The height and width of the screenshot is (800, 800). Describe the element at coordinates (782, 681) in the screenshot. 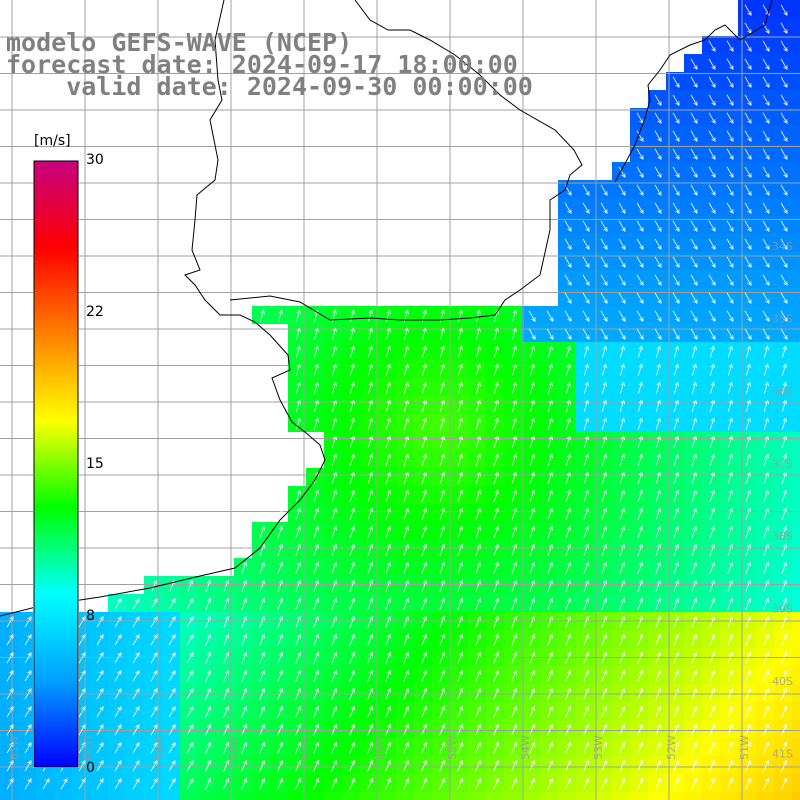

I see `latitude-label: 40S` at that location.